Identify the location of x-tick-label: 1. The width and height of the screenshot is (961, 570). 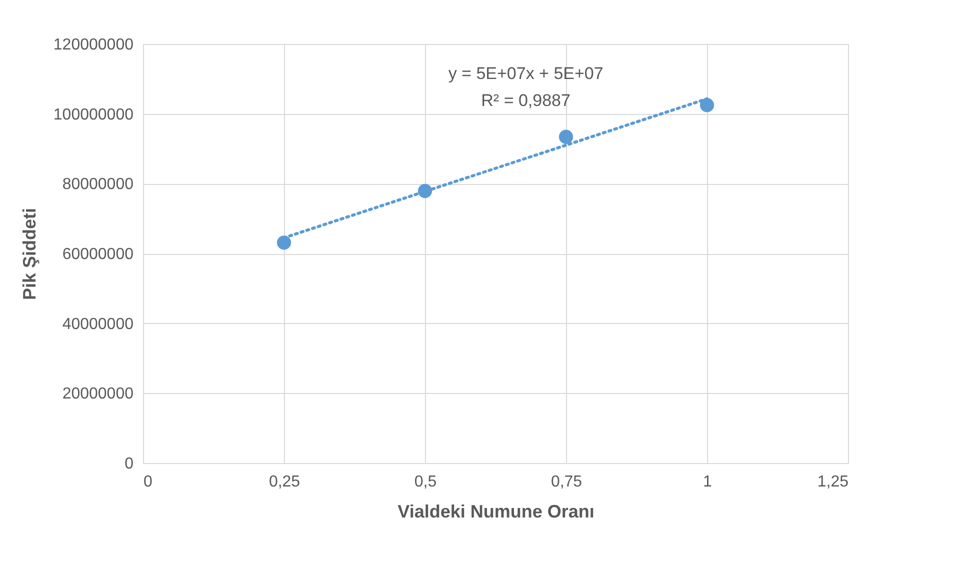
(707, 482).